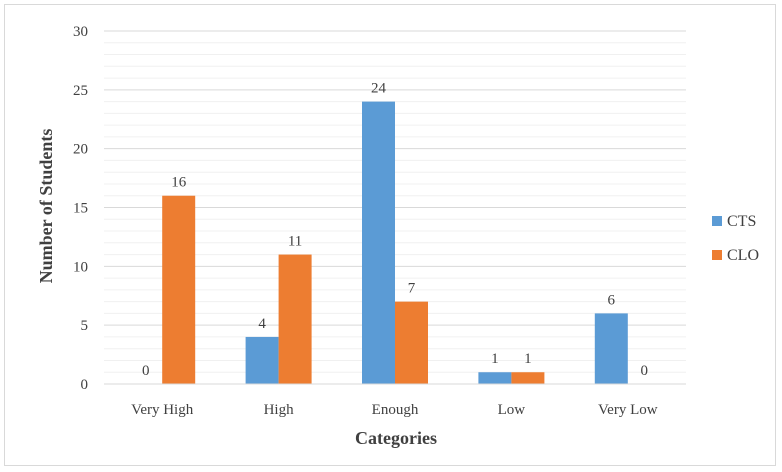 This screenshot has width=782, height=472. Describe the element at coordinates (295, 242) in the screenshot. I see `data-label: 11` at that location.